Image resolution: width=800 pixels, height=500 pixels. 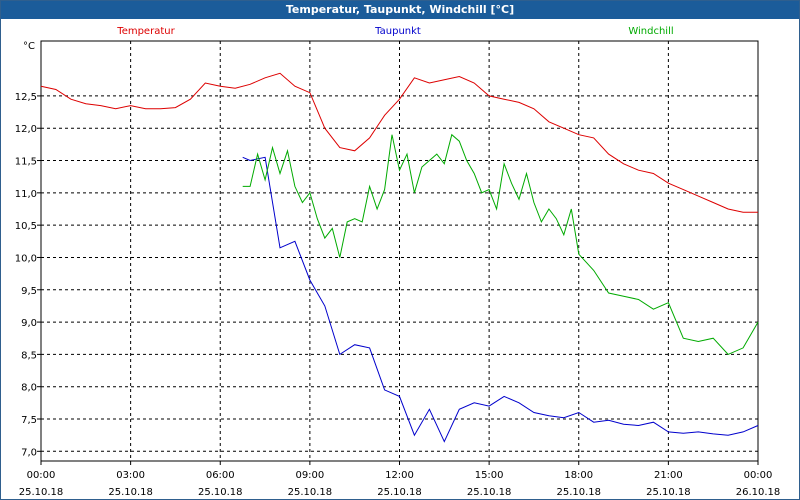 I want to click on x-tick-date-label: 26.10.18, so click(x=758, y=492).